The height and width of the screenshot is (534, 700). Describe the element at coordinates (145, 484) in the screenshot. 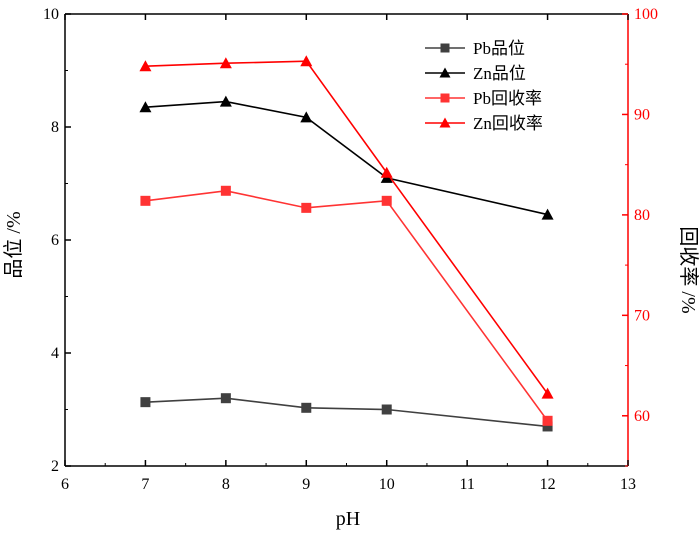

I see `x-tick-label: 7` at that location.